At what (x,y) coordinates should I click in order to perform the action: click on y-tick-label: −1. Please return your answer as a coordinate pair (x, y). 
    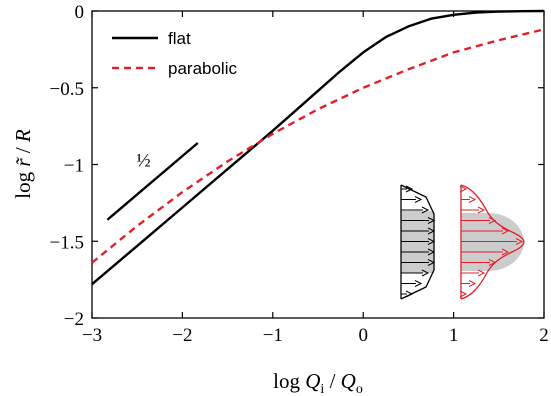
    Looking at the image, I should click on (74, 166).